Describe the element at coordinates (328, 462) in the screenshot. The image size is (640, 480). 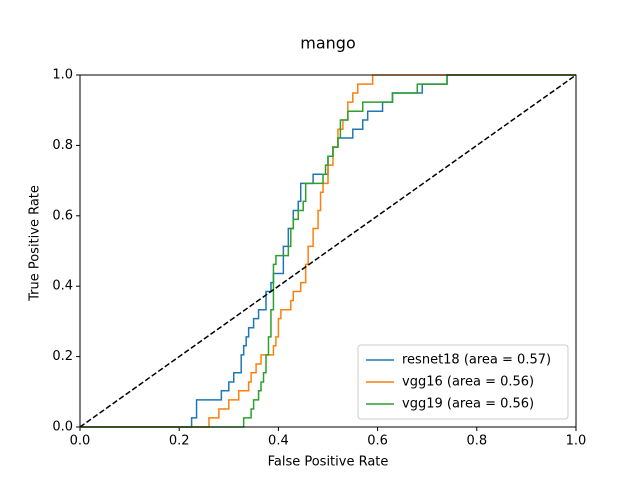
I see `x-axis-label: False Positive Rate` at that location.